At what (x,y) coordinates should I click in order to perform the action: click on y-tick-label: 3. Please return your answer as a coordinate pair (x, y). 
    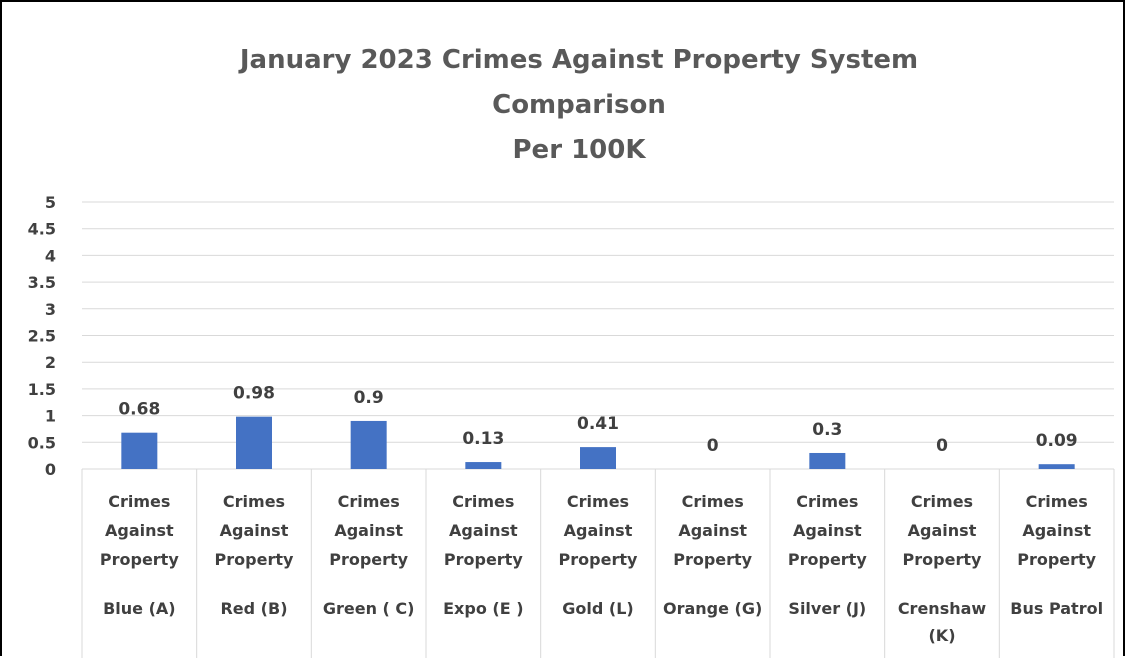
    Looking at the image, I should click on (50, 309).